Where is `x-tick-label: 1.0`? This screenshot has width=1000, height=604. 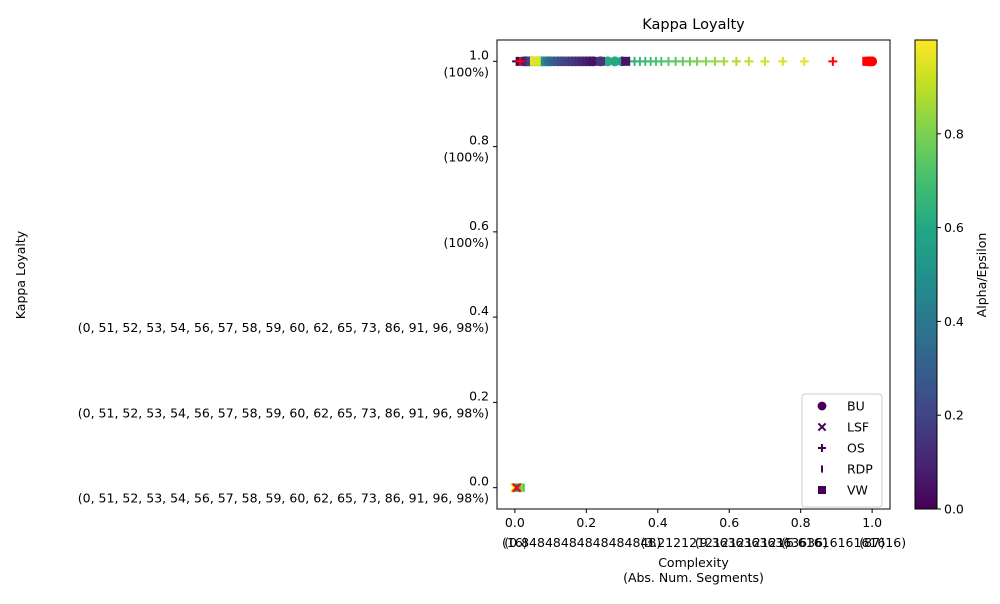
x-tick-label: 1.0 is located at coordinates (872, 522).